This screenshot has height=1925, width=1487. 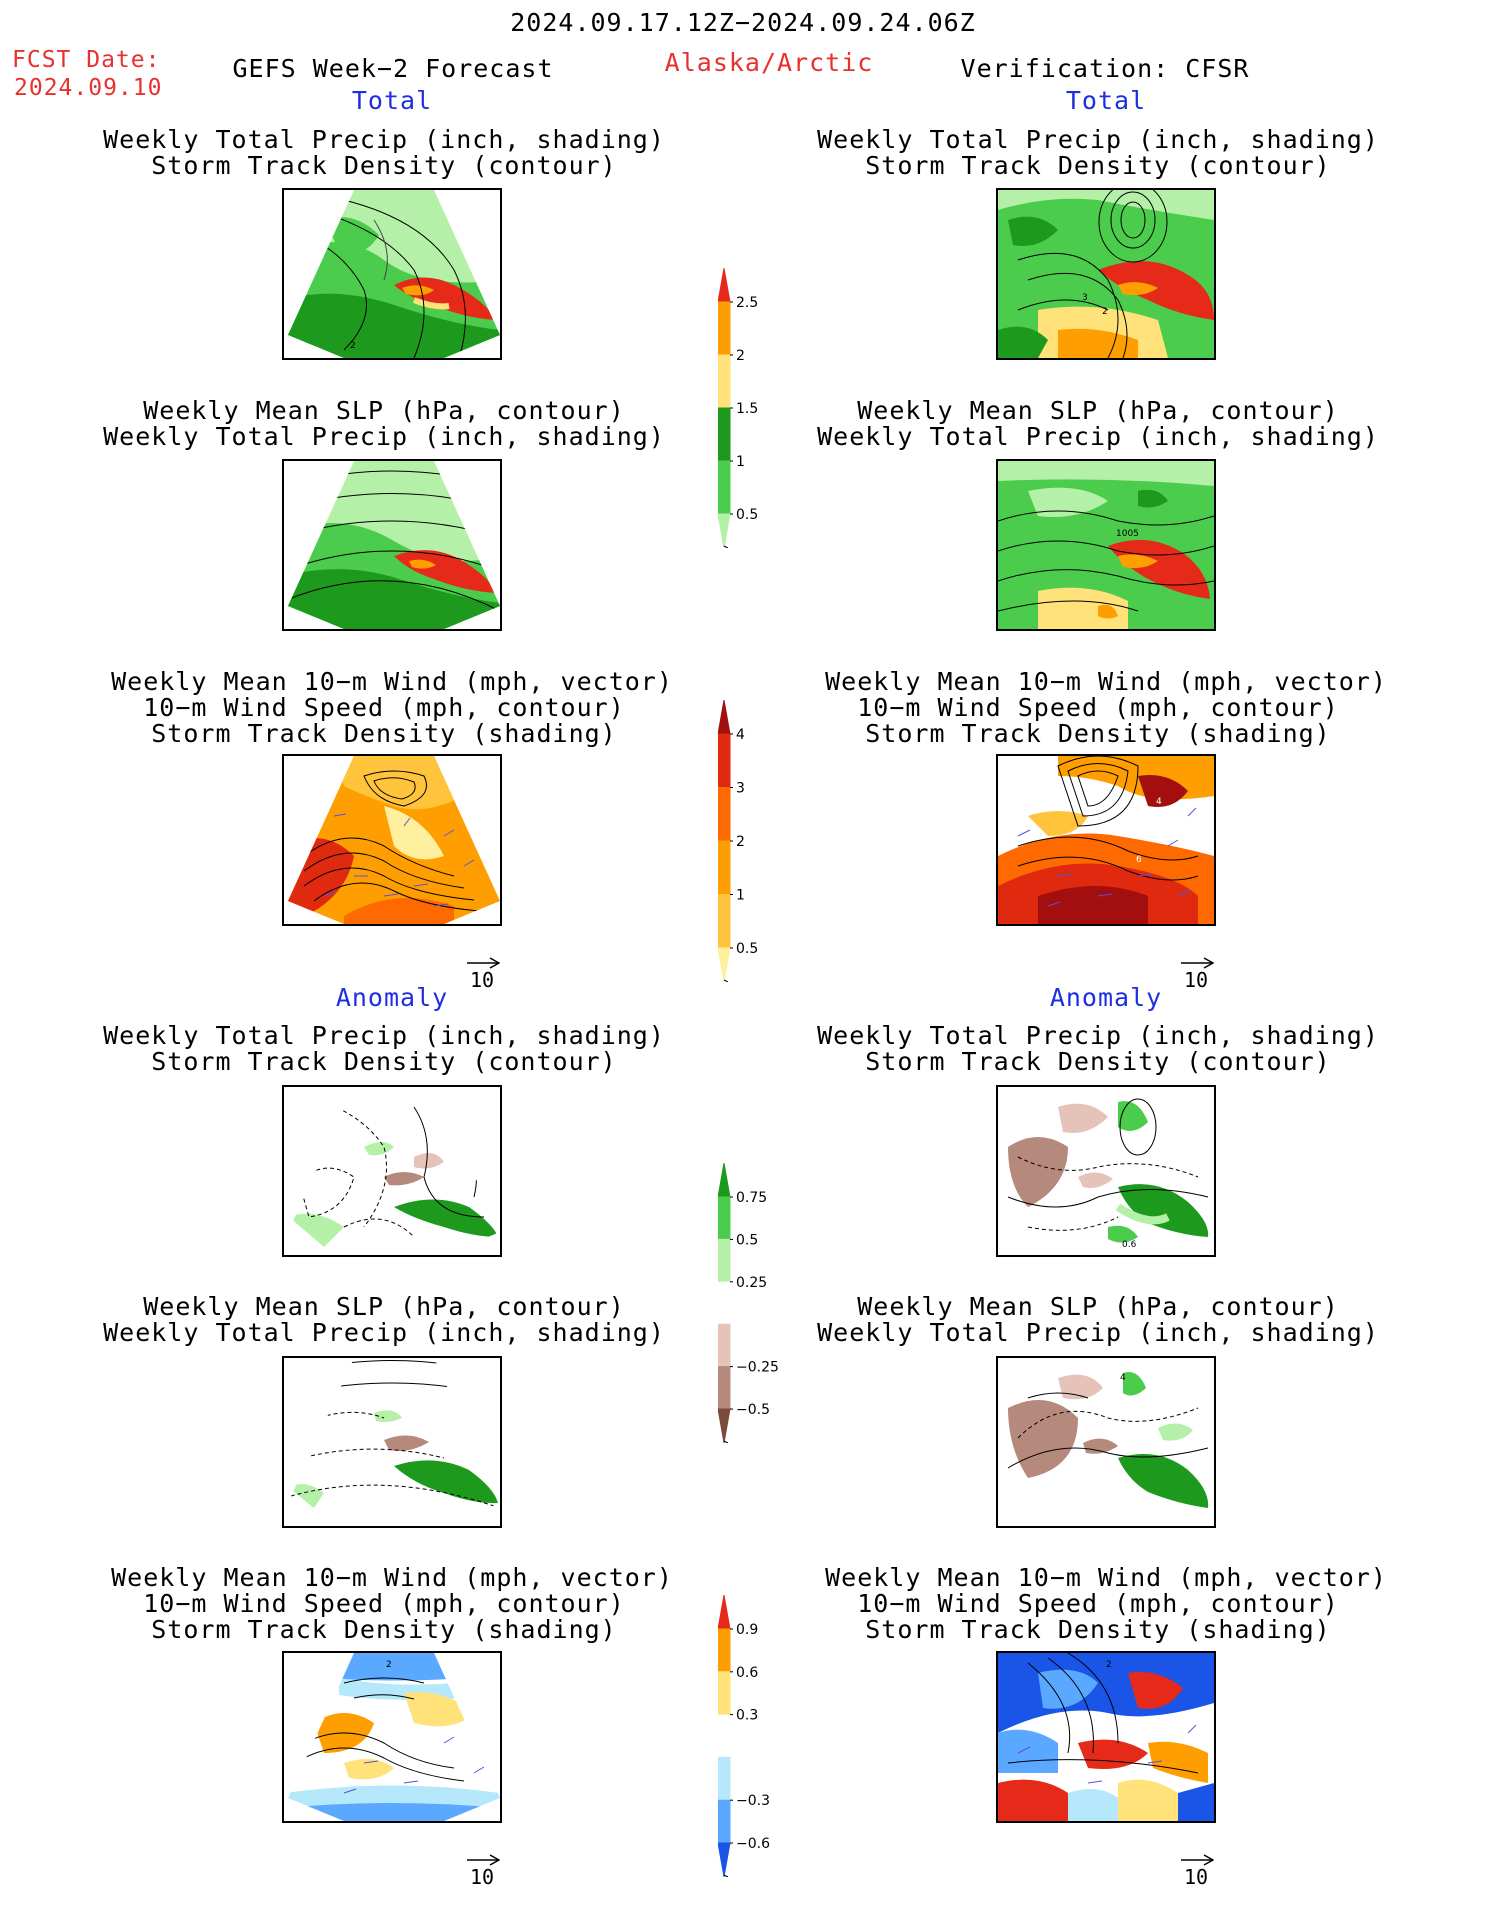 I want to click on panel-title-l6-line3: Storm Track Density (shading), so click(x=384, y=1629).